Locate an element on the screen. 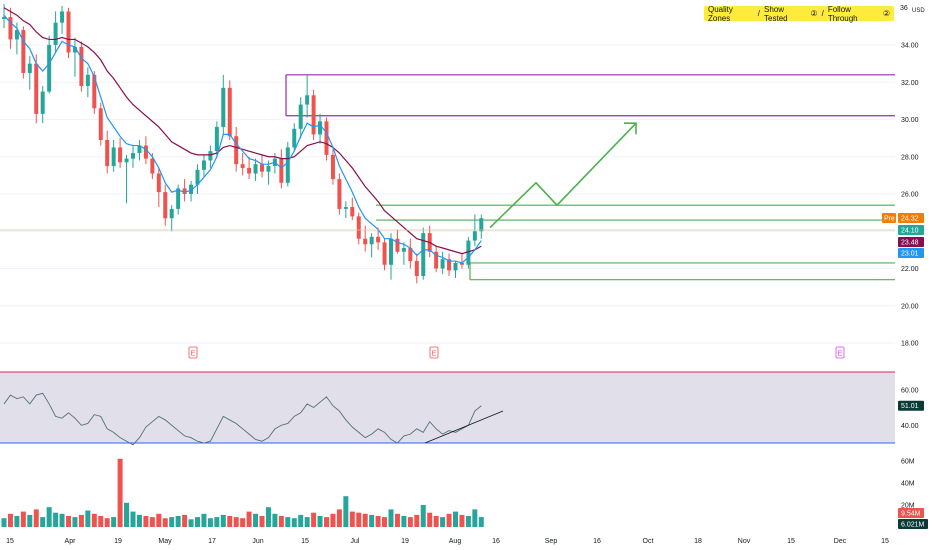 The image size is (932, 550). legend-quality-zones: Quality Zones is located at coordinates (720, 13).